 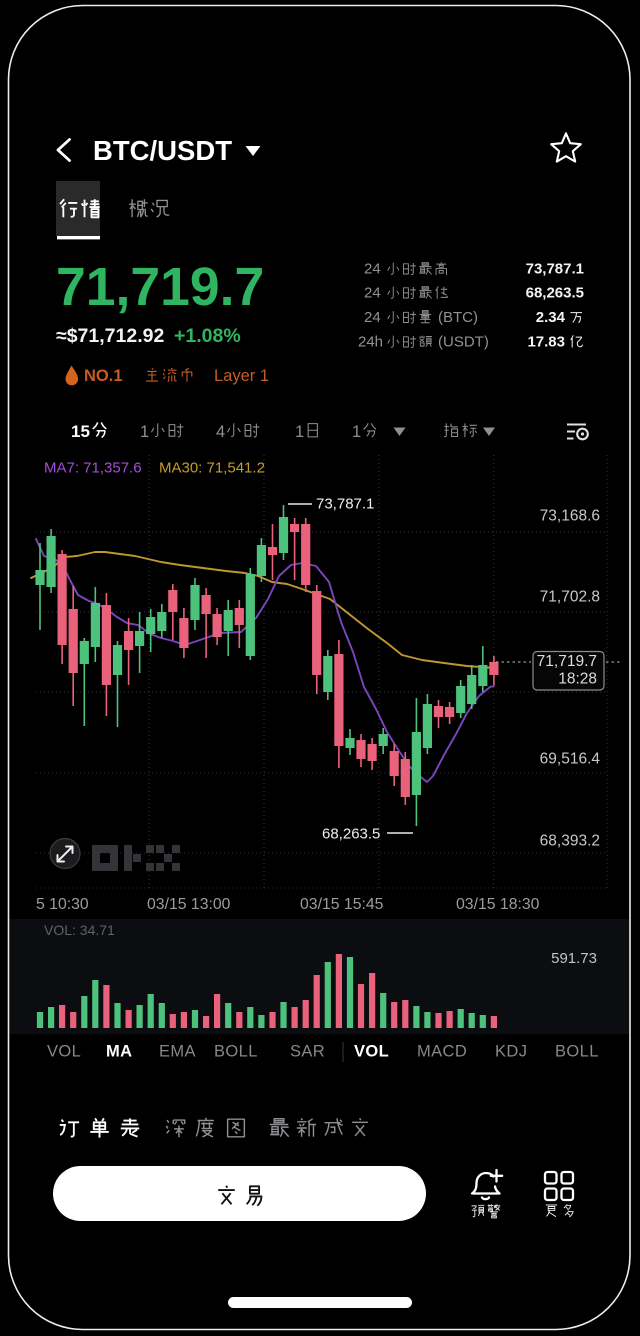 I want to click on svg-text: NO.1, so click(x=103, y=376).